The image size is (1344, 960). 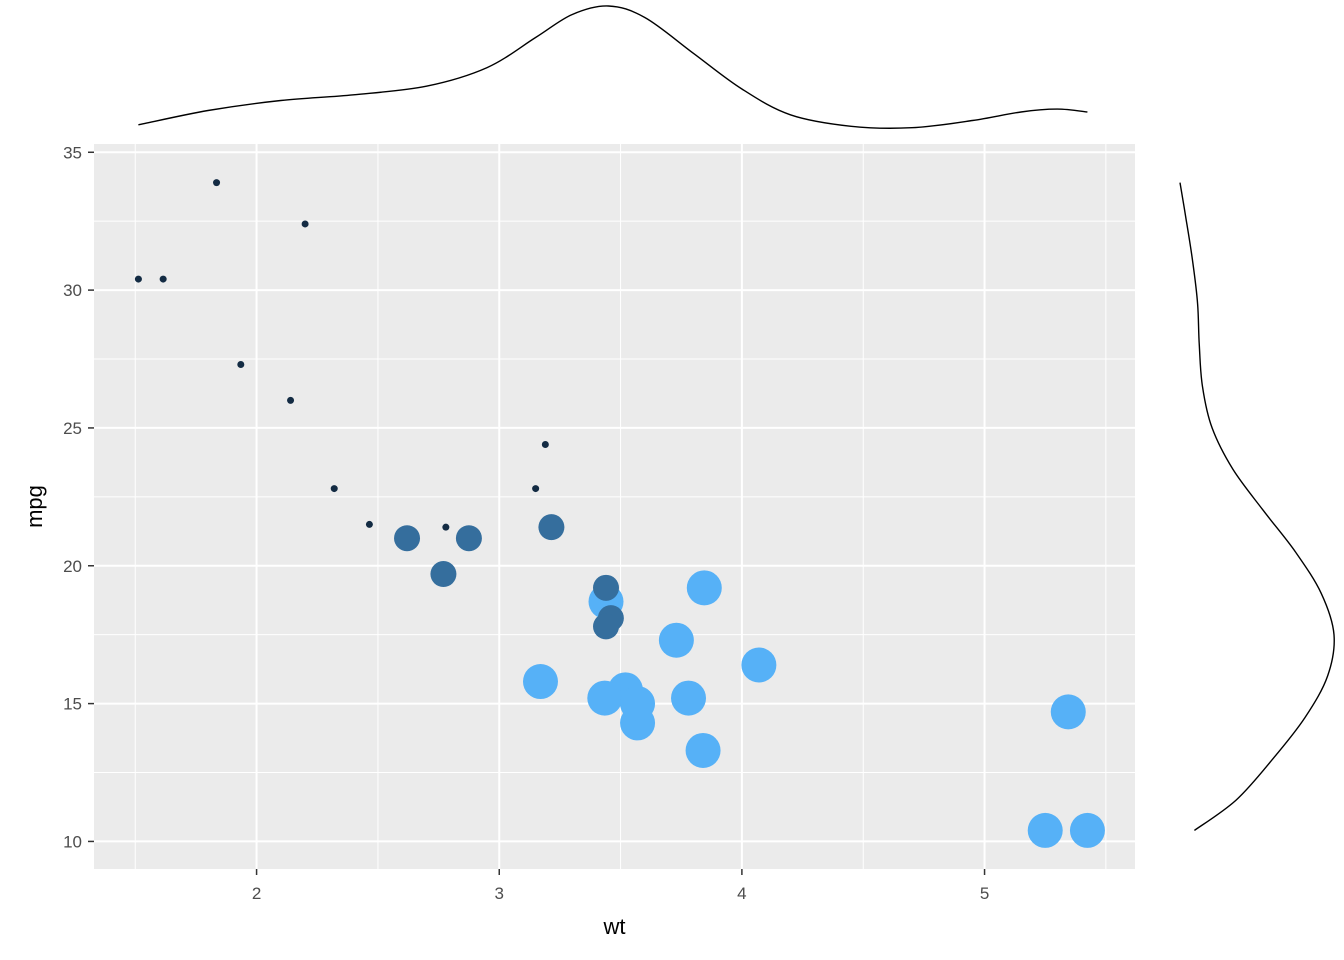 I want to click on y-tick-label: 15, so click(x=72, y=704).